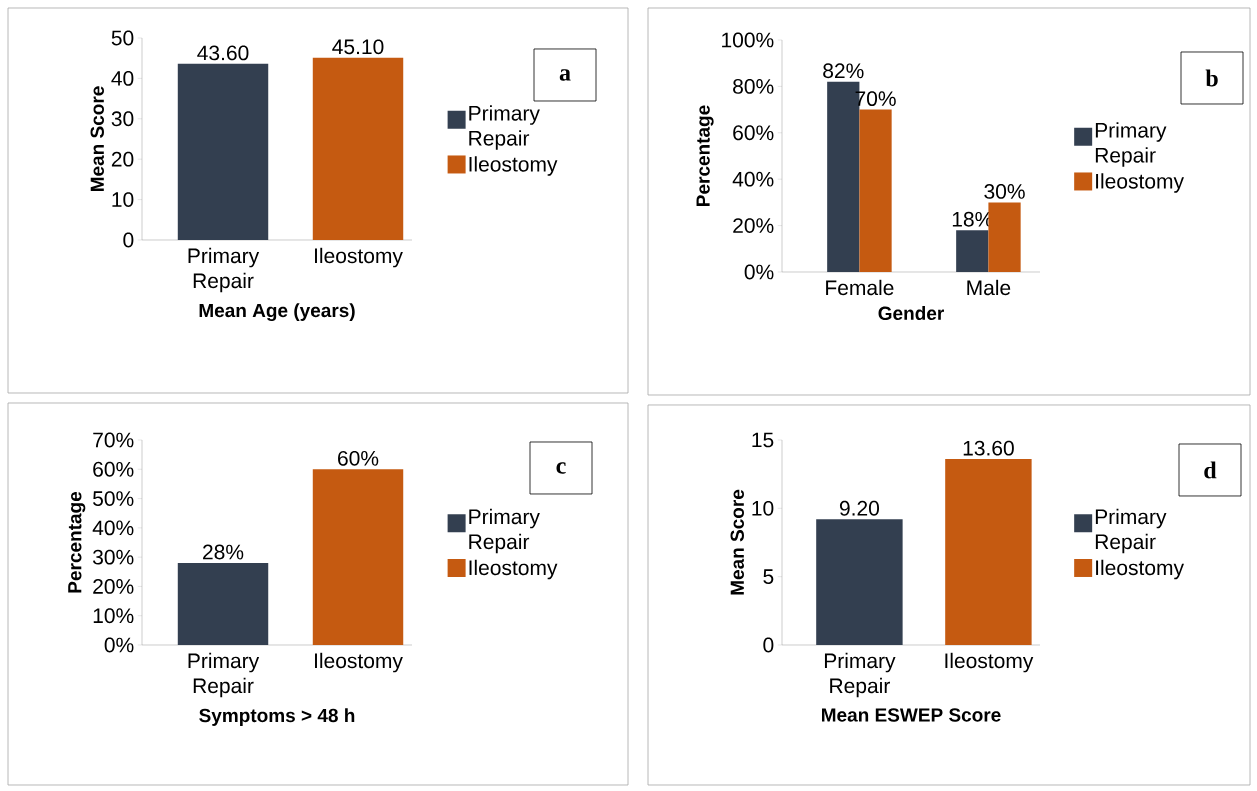 Image resolution: width=1257 pixels, height=791 pixels. I want to click on y-tick-label: 50%, so click(113, 498).